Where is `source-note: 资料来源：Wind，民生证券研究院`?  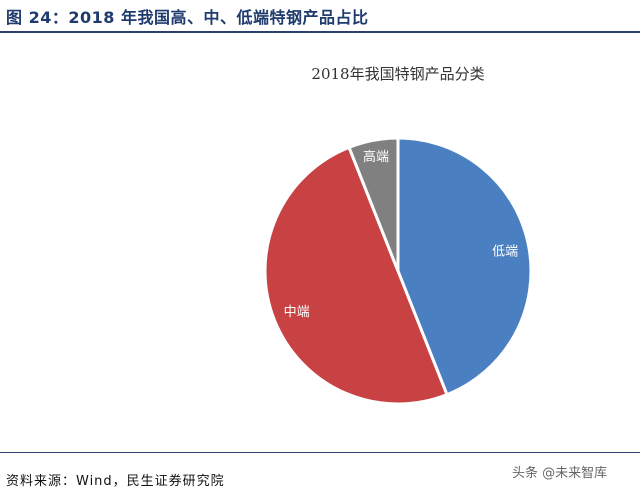
source-note: 资料来源：Wind，民生证券研究院 is located at coordinates (115, 481).